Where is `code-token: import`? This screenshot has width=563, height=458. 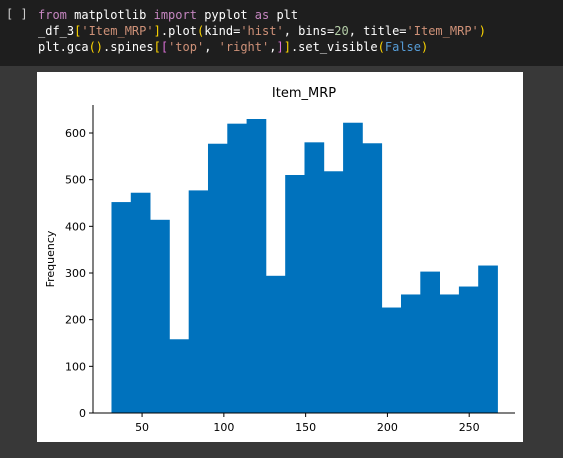 code-token: import is located at coordinates (175, 15).